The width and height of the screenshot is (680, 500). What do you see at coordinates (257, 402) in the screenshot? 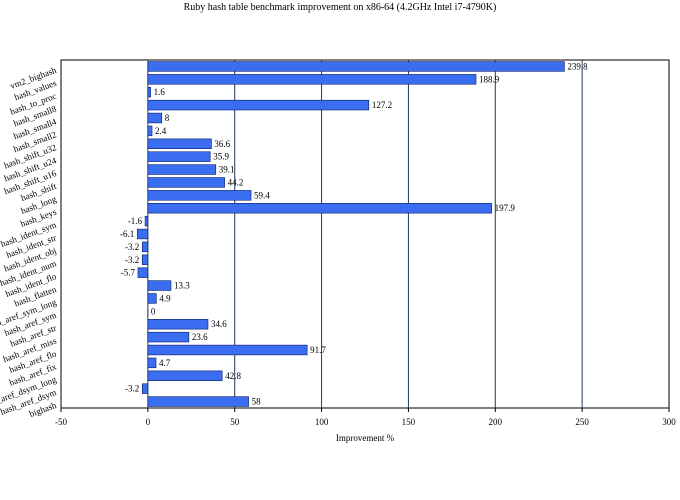
I see `data-label: 58` at bounding box center [257, 402].